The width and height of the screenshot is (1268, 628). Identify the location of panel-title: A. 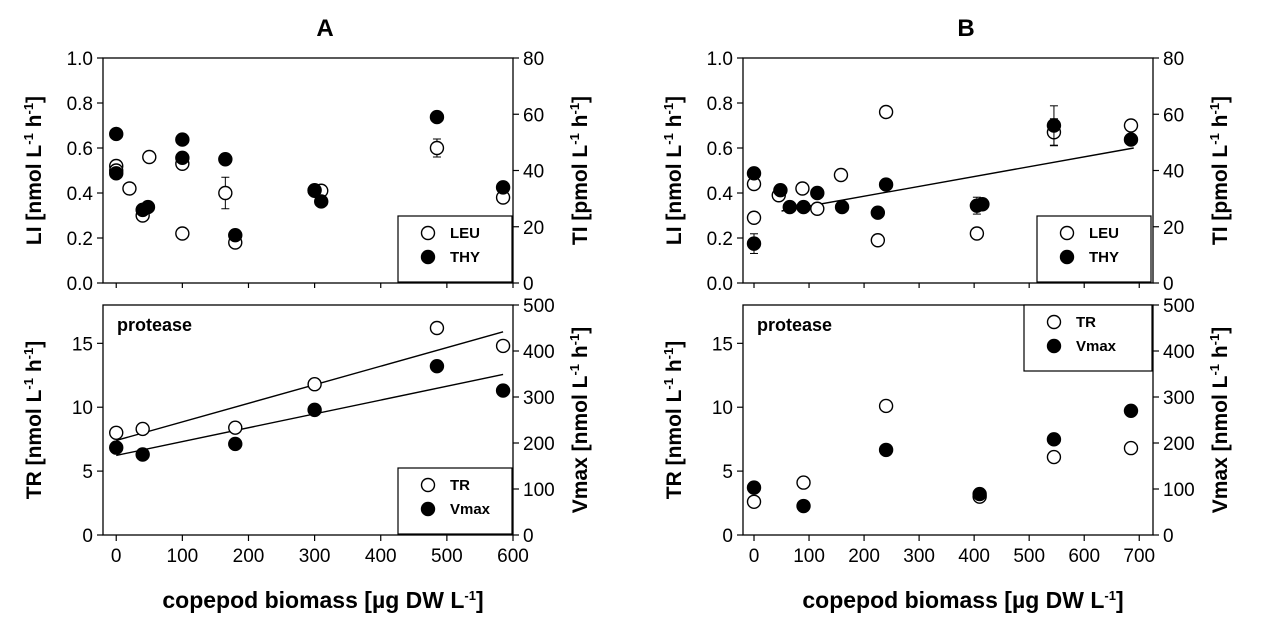
(324, 28).